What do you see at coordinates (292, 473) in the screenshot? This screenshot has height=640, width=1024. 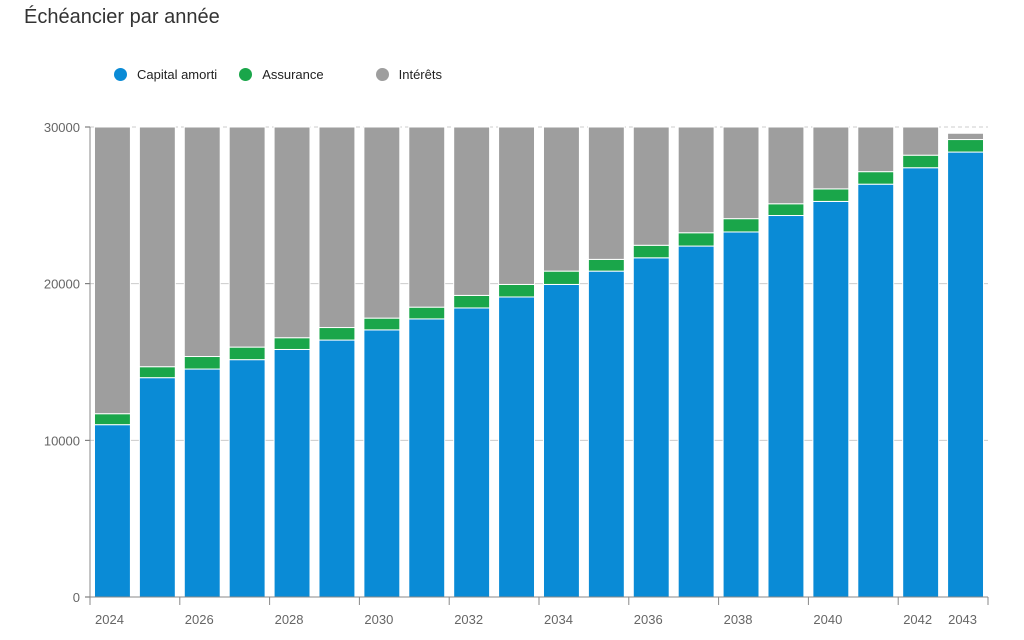 I see `bar-capital-amorti-2028` at bounding box center [292, 473].